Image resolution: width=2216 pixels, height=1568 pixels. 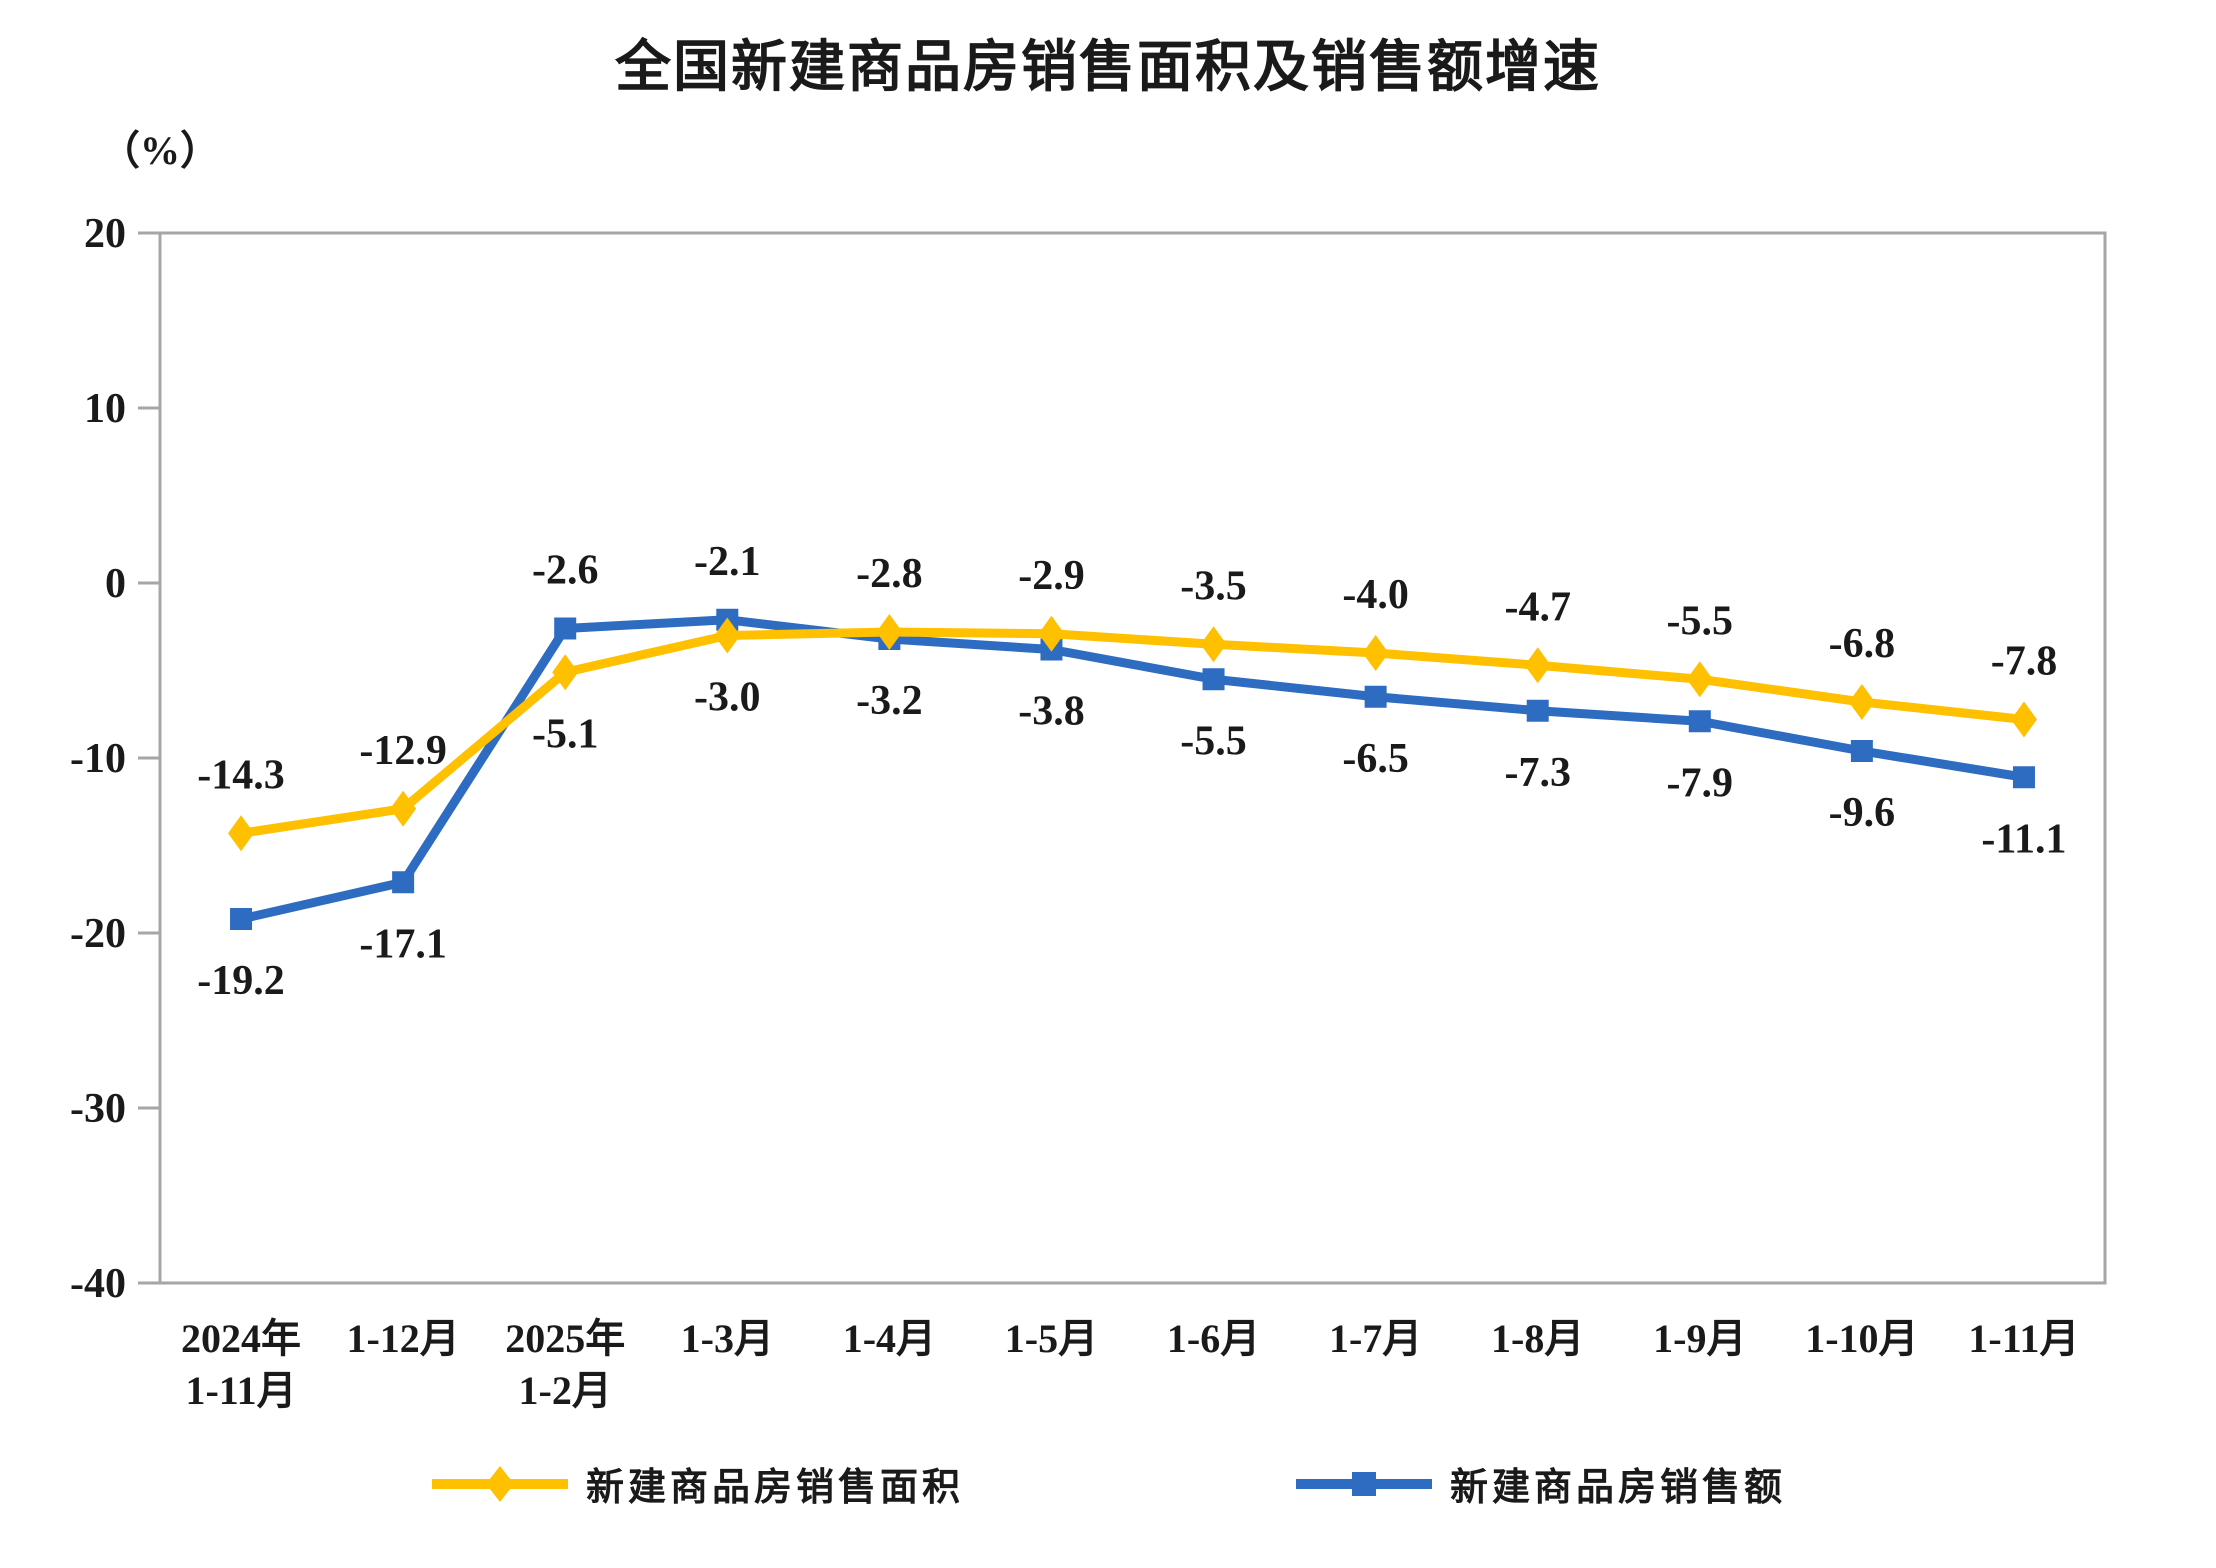 What do you see at coordinates (1051, 1338) in the screenshot?
I see `x-tick-label: 1-5月` at bounding box center [1051, 1338].